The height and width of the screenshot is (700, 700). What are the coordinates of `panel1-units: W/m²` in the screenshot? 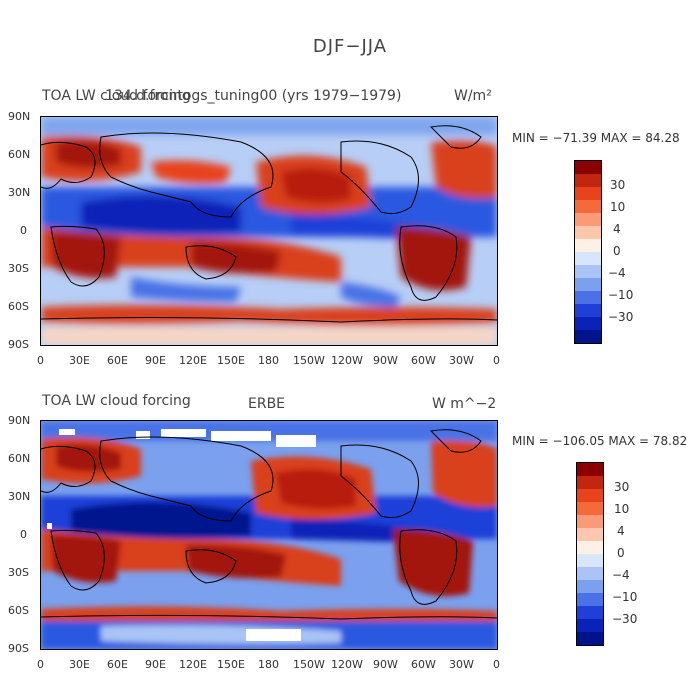 It's located at (473, 96).